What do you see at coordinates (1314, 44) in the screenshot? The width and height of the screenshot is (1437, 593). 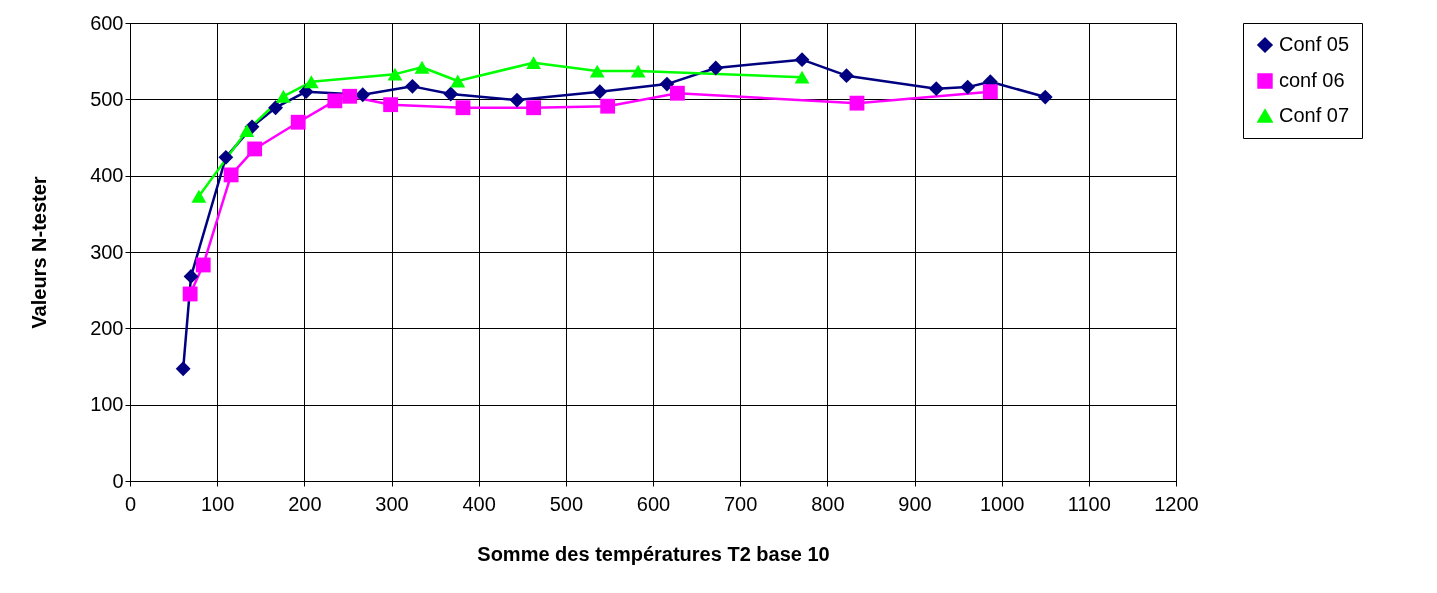 I see `legend-label: Conf 05` at bounding box center [1314, 44].